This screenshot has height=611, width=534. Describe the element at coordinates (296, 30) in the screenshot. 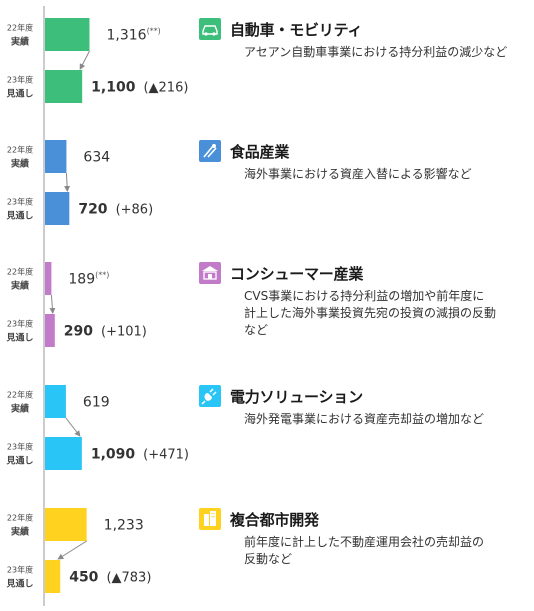

I see `segment-title: 自動車・モビリティ` at that location.